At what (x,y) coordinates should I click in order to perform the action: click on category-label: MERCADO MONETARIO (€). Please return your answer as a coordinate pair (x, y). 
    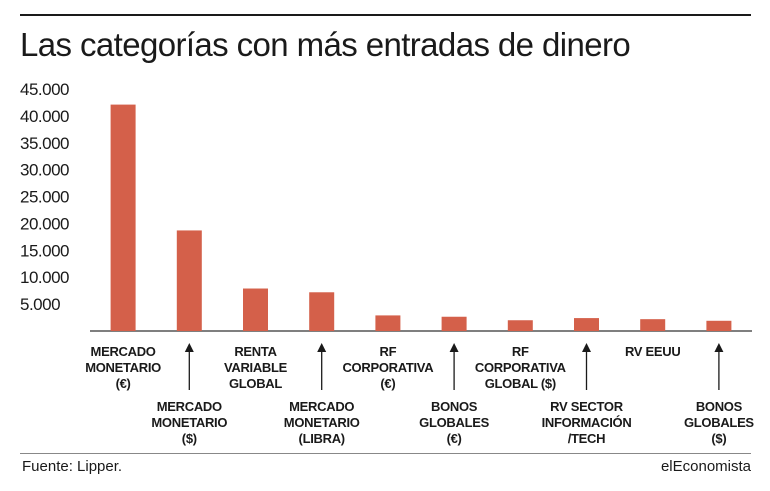
    Looking at the image, I should click on (123, 367).